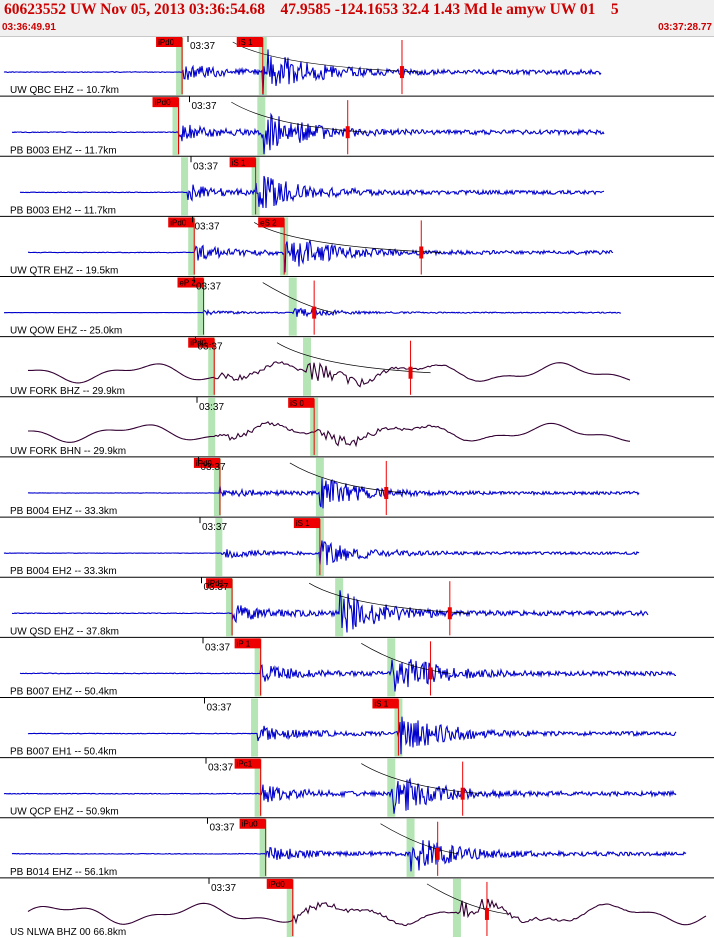 This screenshot has width=714, height=938. What do you see at coordinates (29, 27) in the screenshot?
I see `window-start-time: 03:36:49.91` at bounding box center [29, 27].